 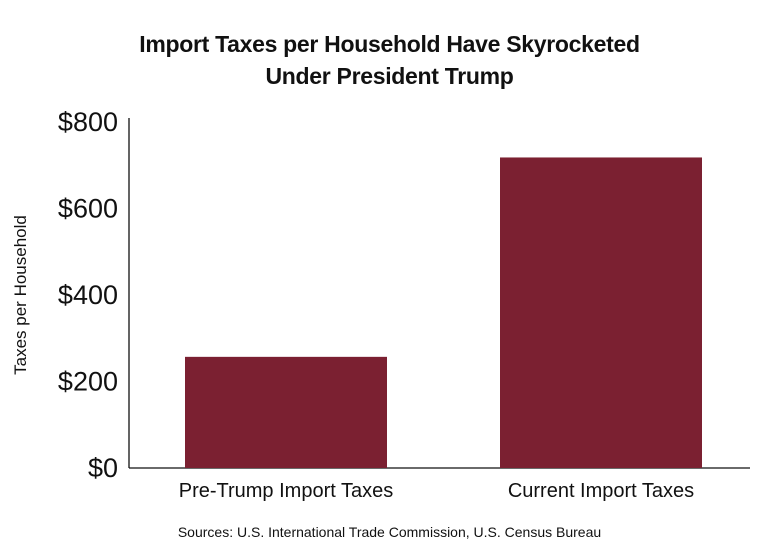 I want to click on y-tick-label: $0, so click(x=103, y=468).